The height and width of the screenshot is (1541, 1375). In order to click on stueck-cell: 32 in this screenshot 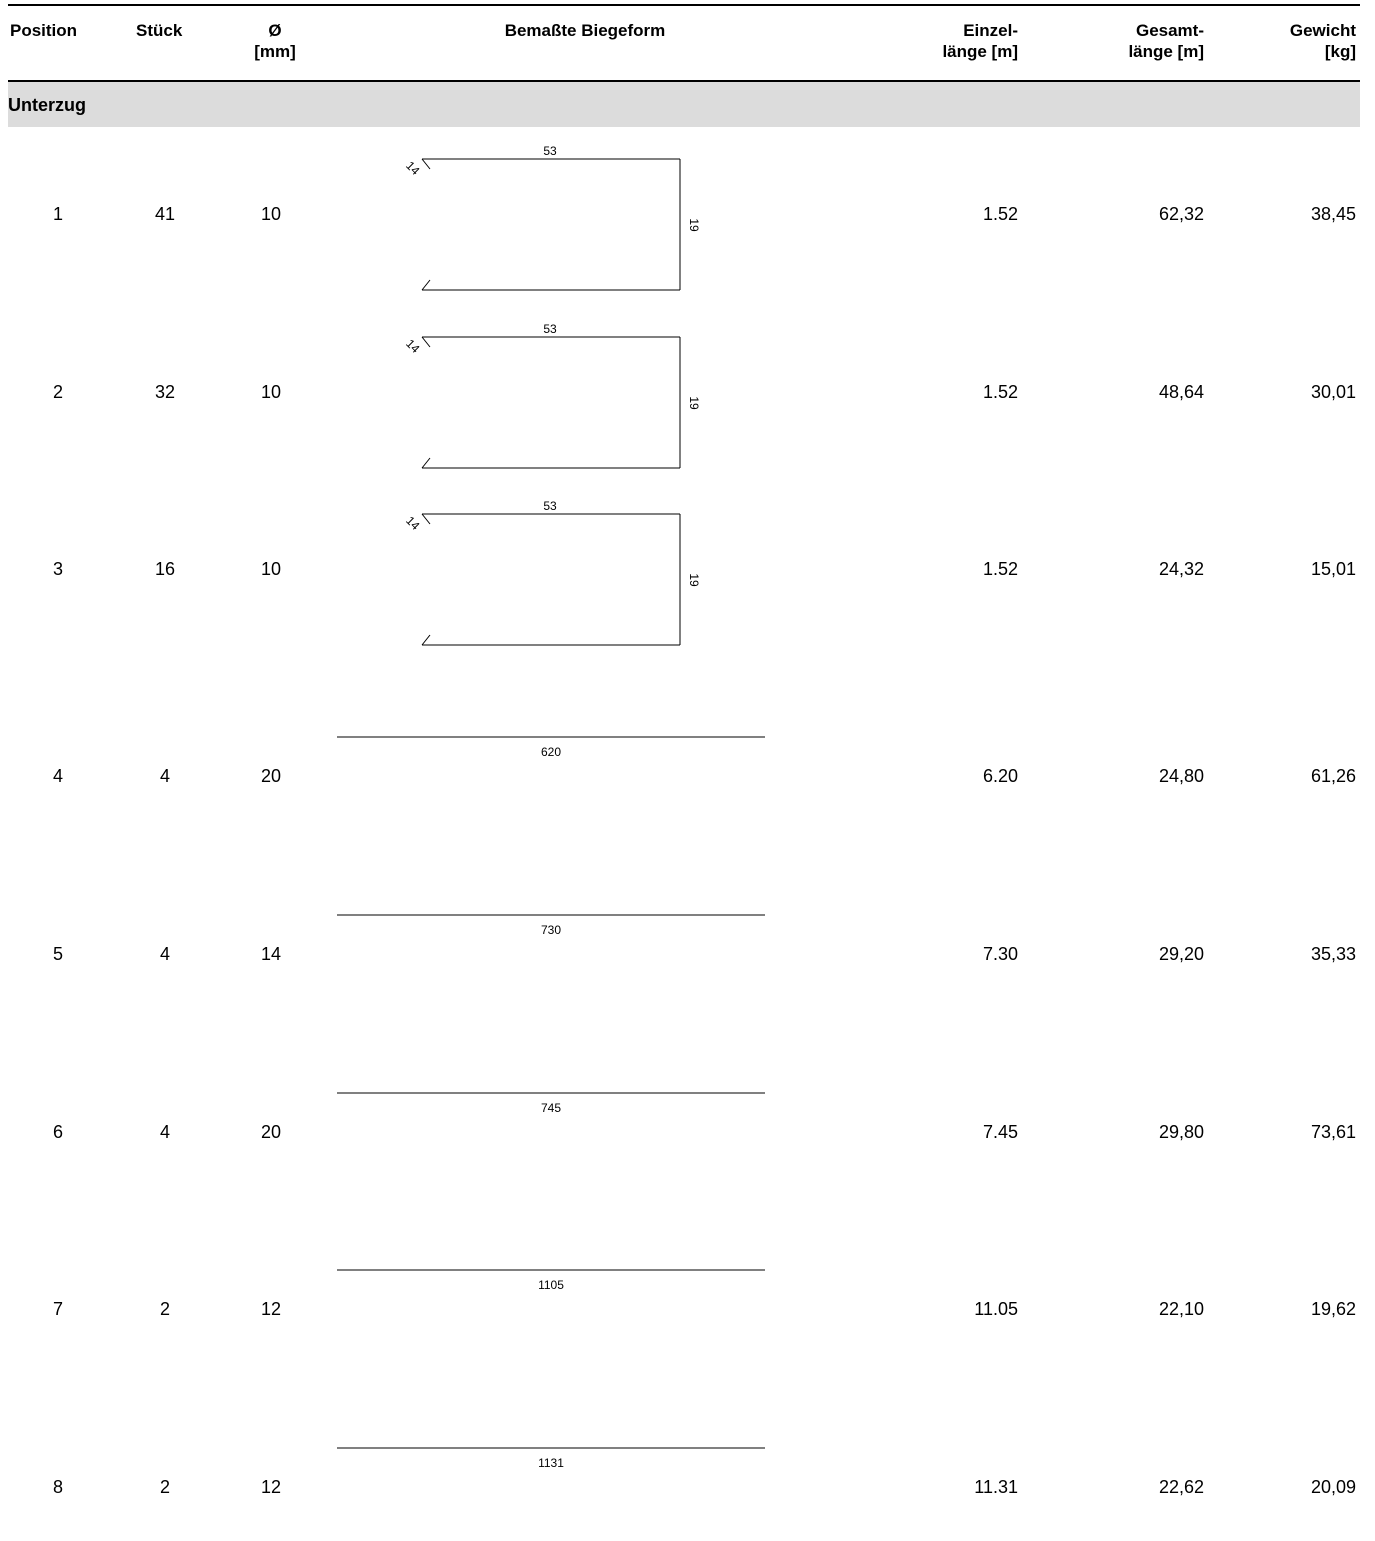, I will do `click(165, 392)`.